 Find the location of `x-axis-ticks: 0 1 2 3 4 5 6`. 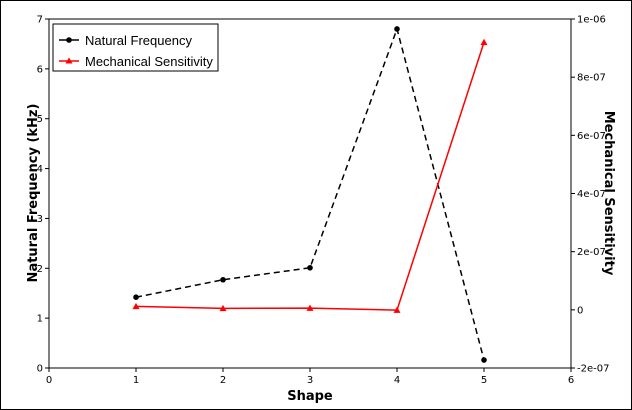

x-axis-ticks: 0 1 2 3 4 5 6 is located at coordinates (310, 377).